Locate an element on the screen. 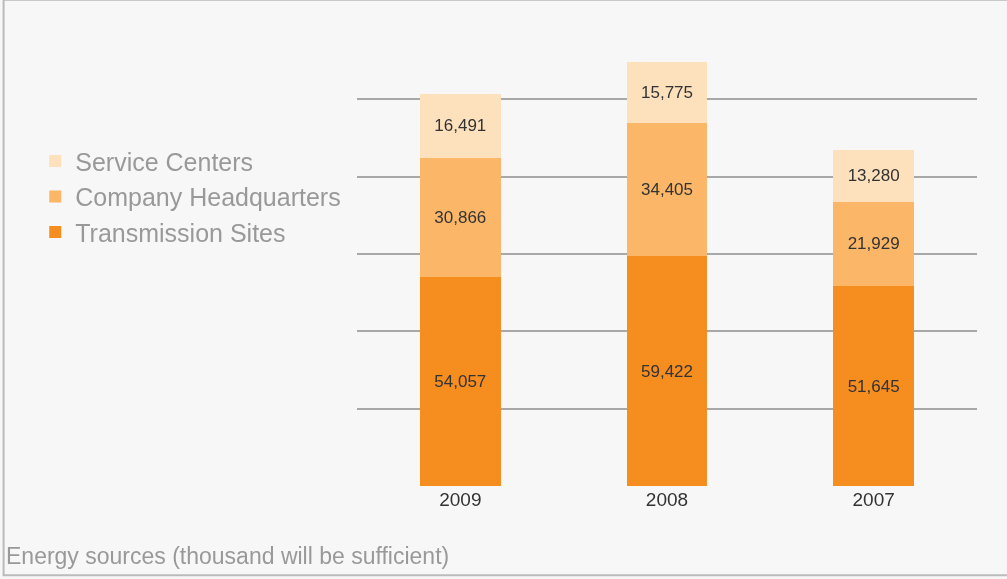 The height and width of the screenshot is (579, 1007). legend-label: Company Headquarters is located at coordinates (208, 197).